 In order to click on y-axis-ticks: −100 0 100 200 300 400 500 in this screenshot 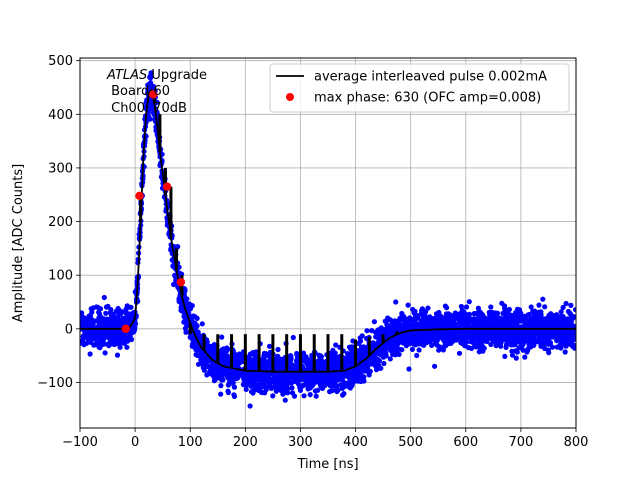, I will do `click(58, 222)`.